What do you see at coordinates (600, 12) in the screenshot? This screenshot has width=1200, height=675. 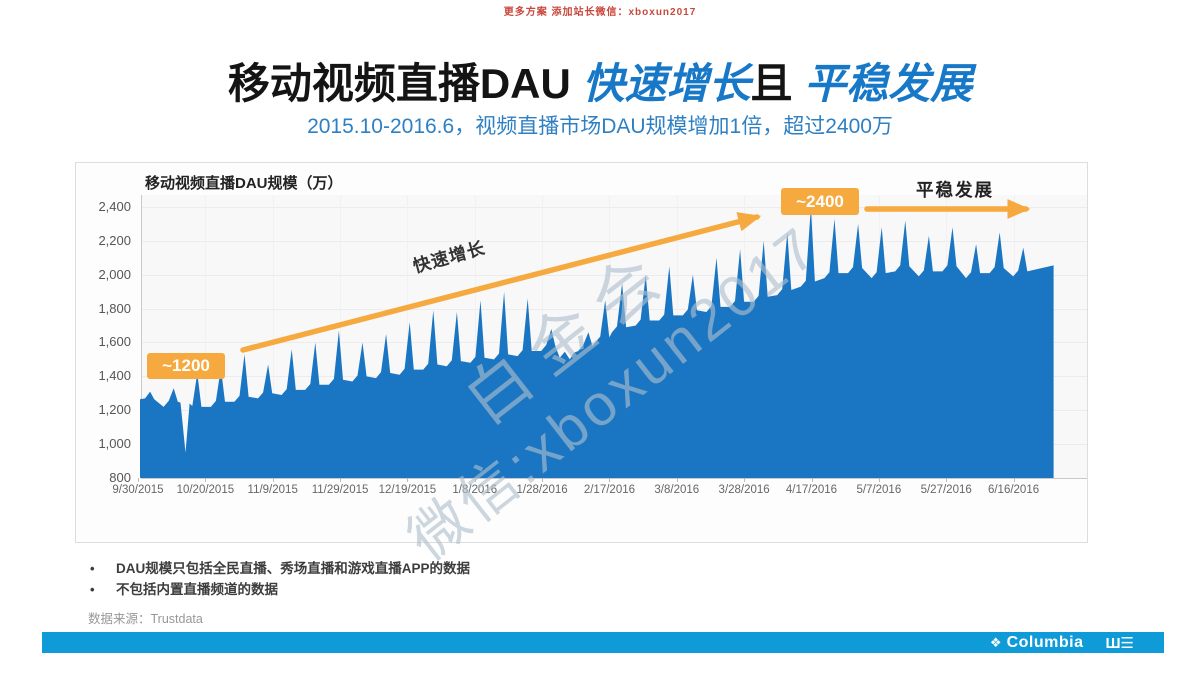 I see `promo-text: 更多方案 添加站长微信：xboxun2017` at bounding box center [600, 12].